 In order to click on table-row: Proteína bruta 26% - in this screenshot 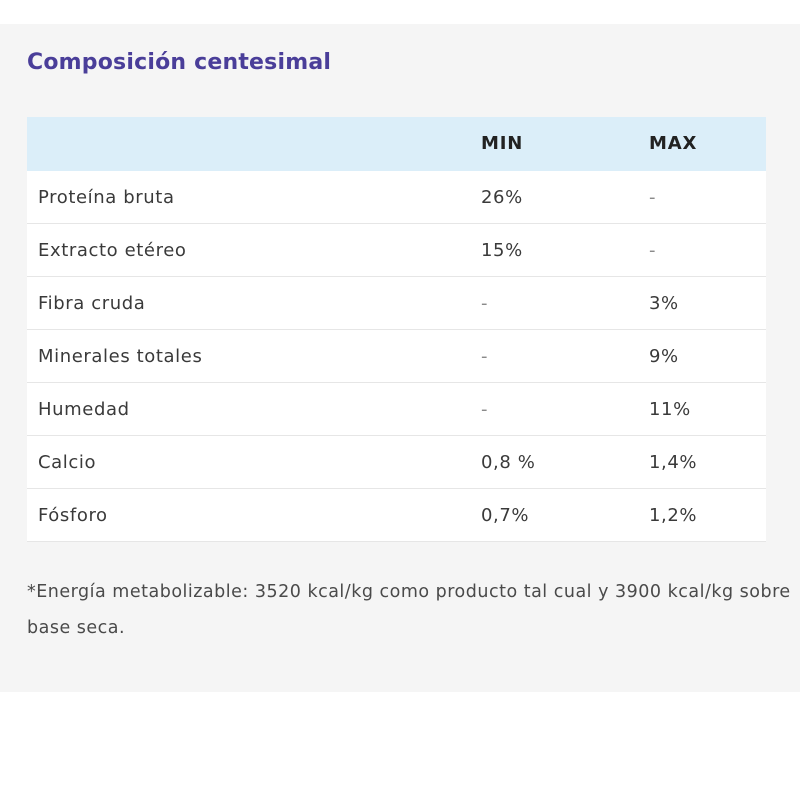, I will do `click(396, 197)`.